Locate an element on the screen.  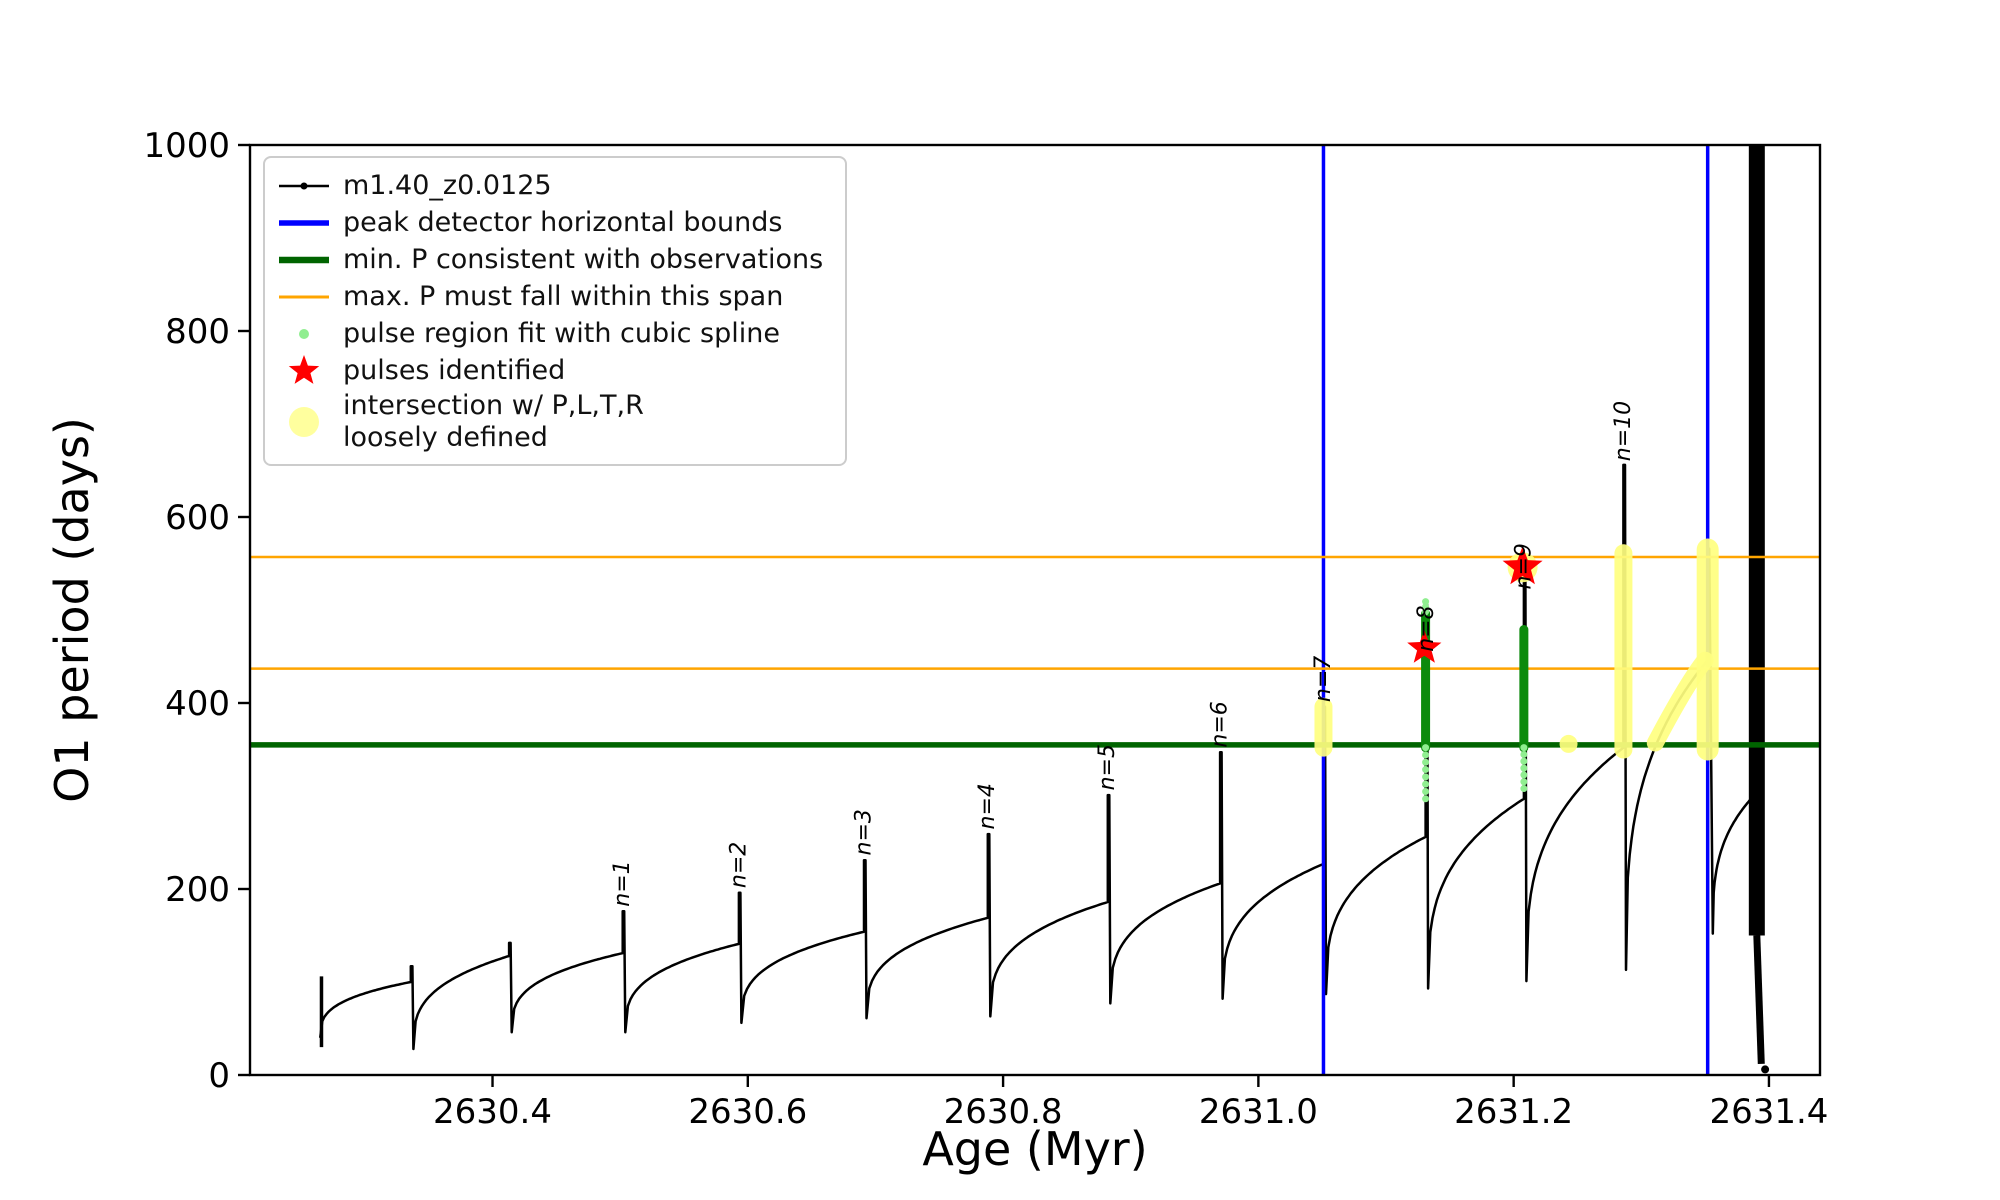
intersection-dot is located at coordinates (1568, 743).